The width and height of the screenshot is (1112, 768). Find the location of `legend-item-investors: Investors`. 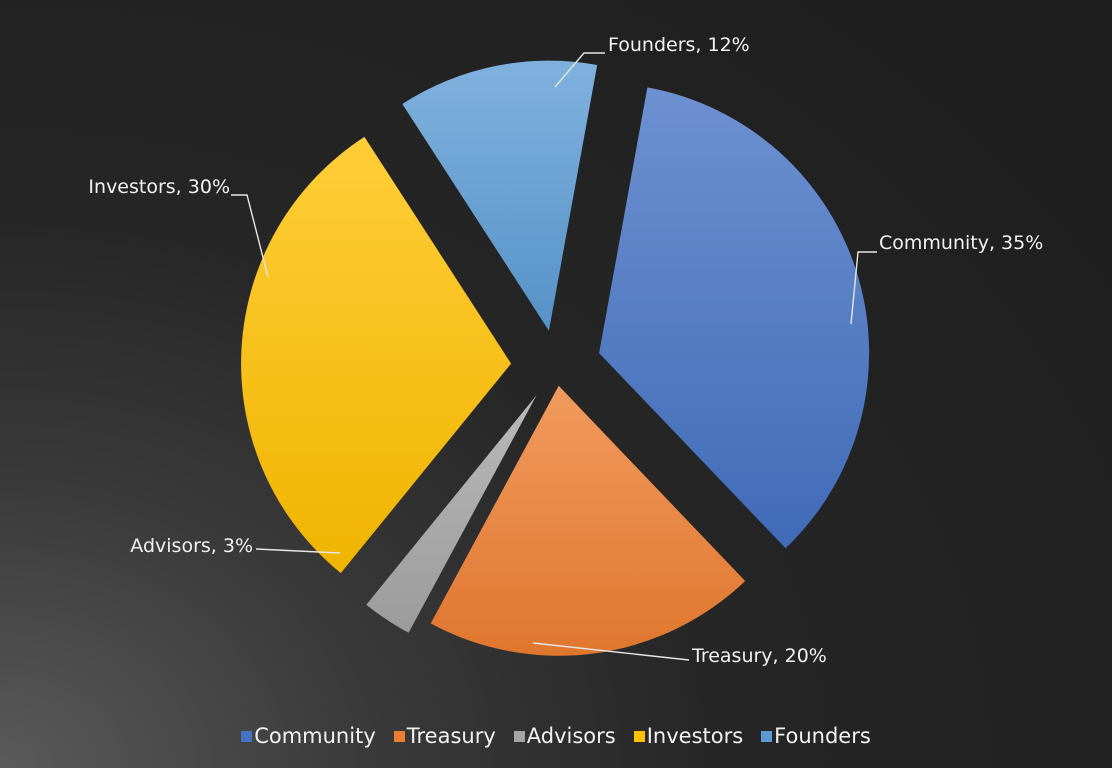

legend-item-investors: Investors is located at coordinates (688, 736).